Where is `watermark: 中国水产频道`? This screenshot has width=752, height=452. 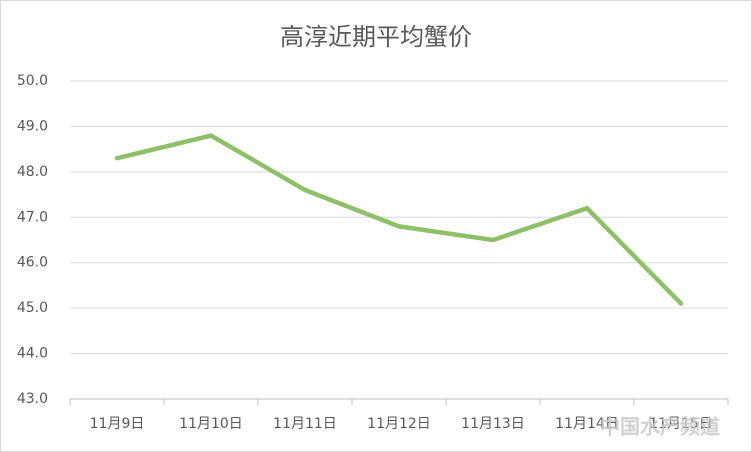
watermark: 中国水产频道 is located at coordinates (660, 427).